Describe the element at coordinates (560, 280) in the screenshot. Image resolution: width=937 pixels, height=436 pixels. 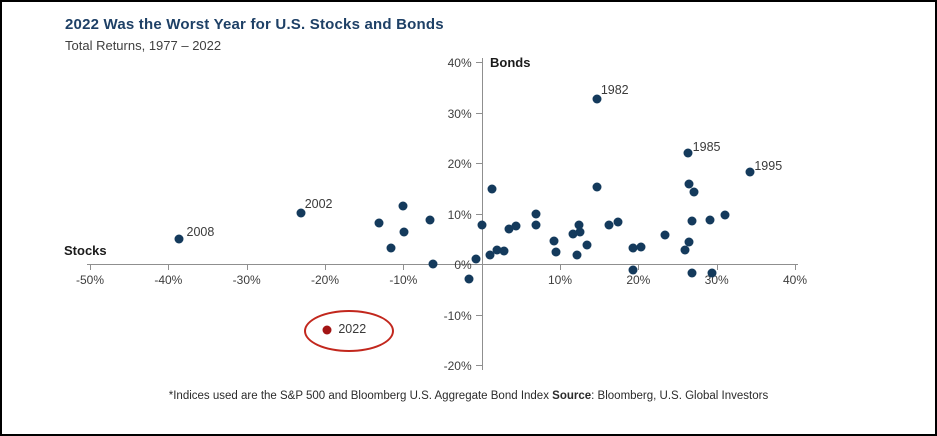
I see `x-axis-tick-label: 10%` at that location.